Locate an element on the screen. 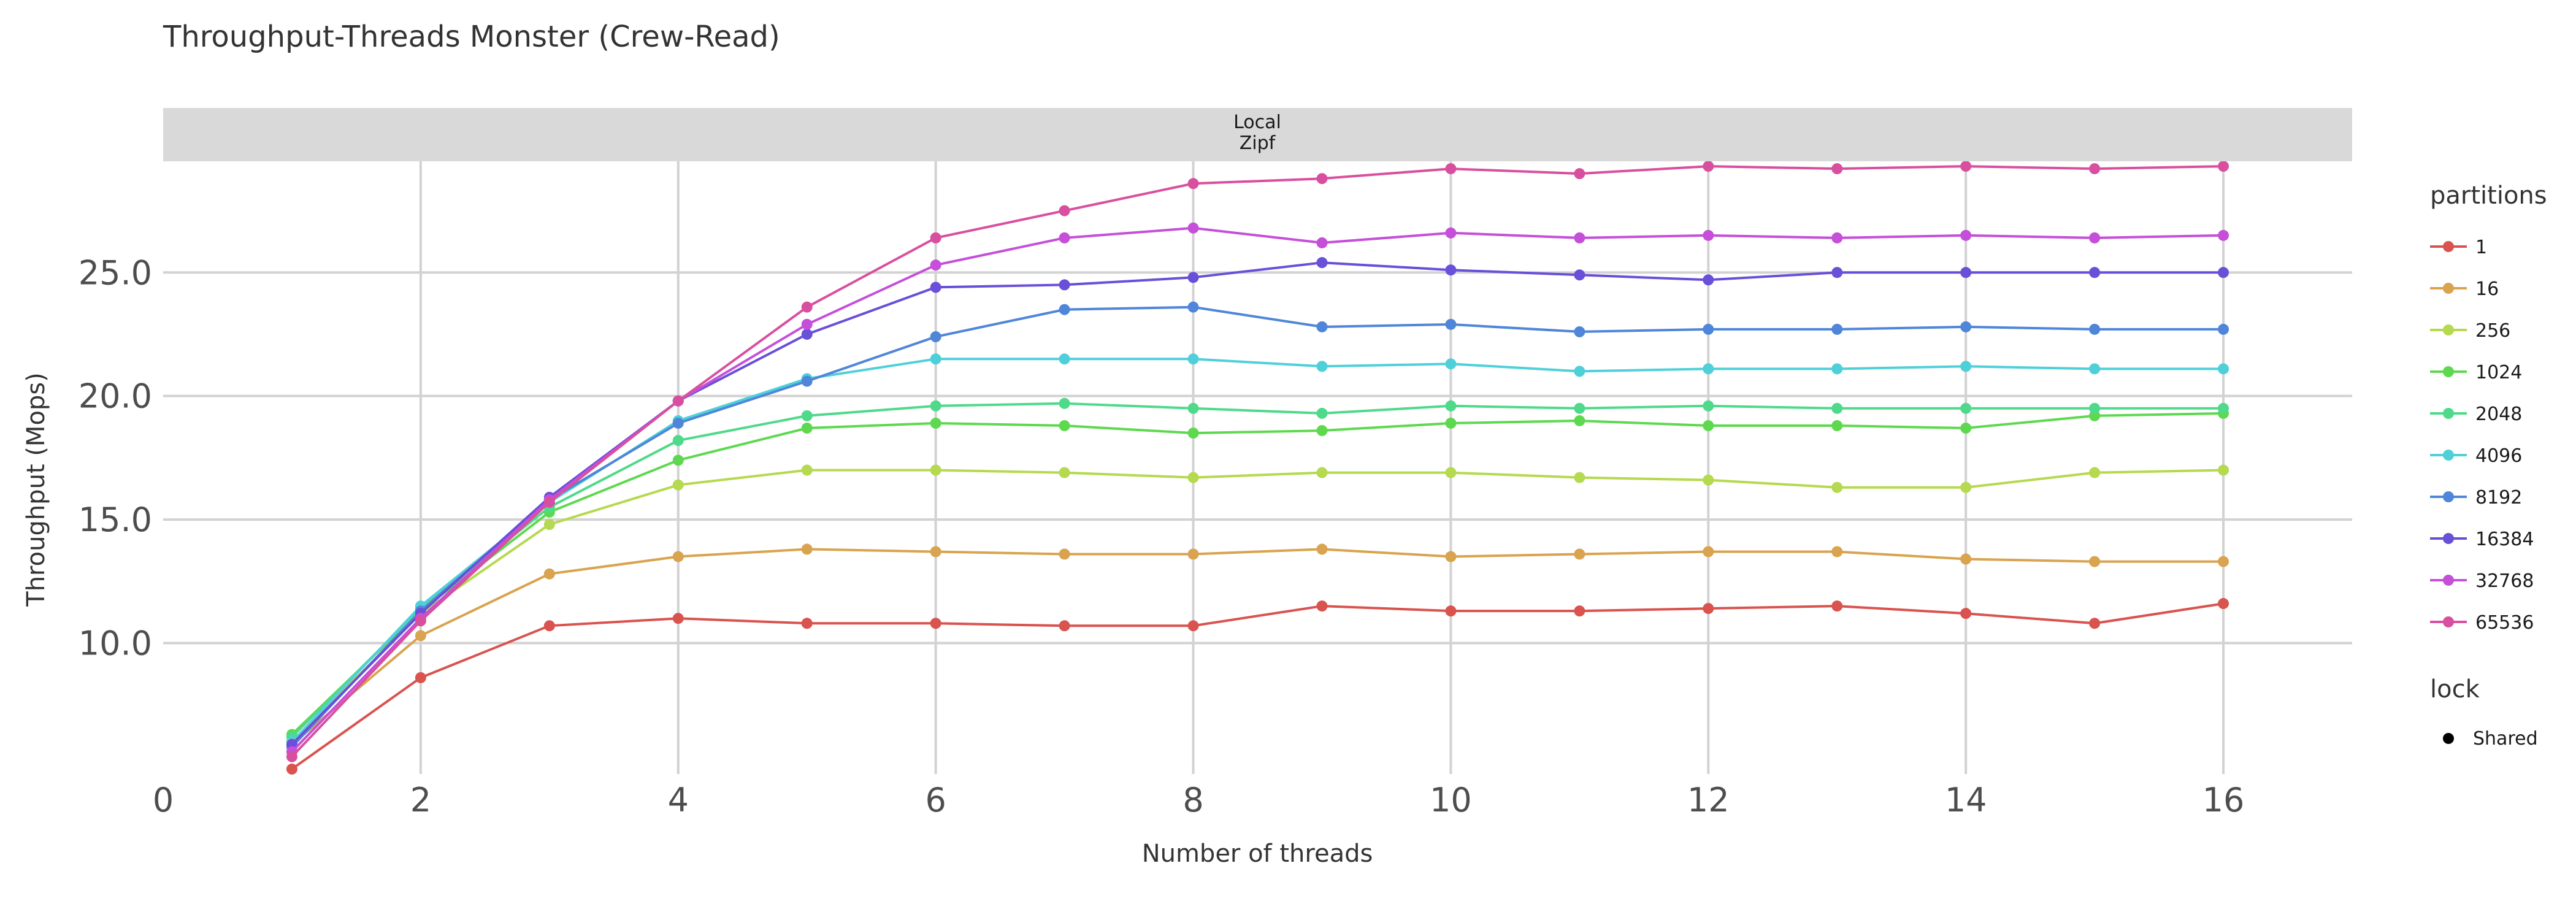 The width and height of the screenshot is (2576, 920). facet-label-local: Local is located at coordinates (1257, 122).